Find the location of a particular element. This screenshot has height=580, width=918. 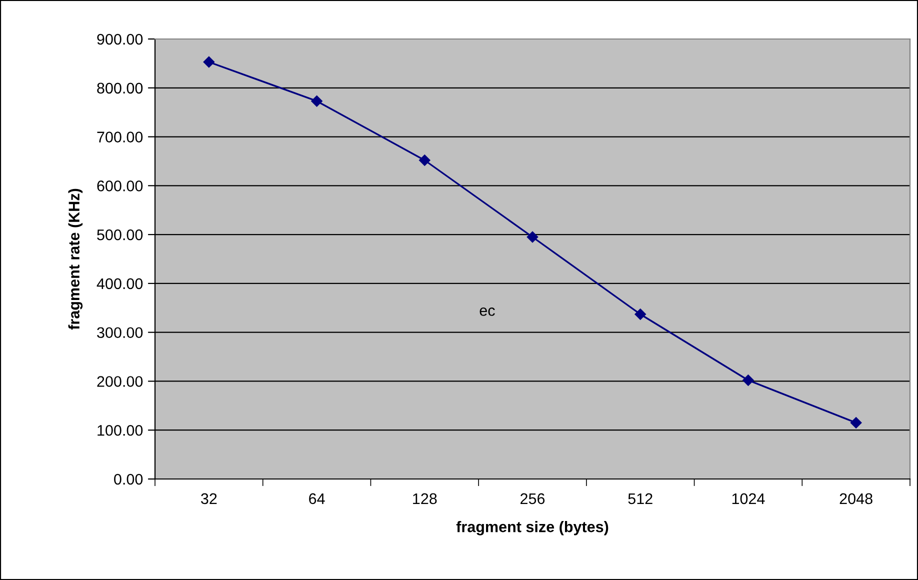

y-tick-label: 800.00 is located at coordinates (120, 88).